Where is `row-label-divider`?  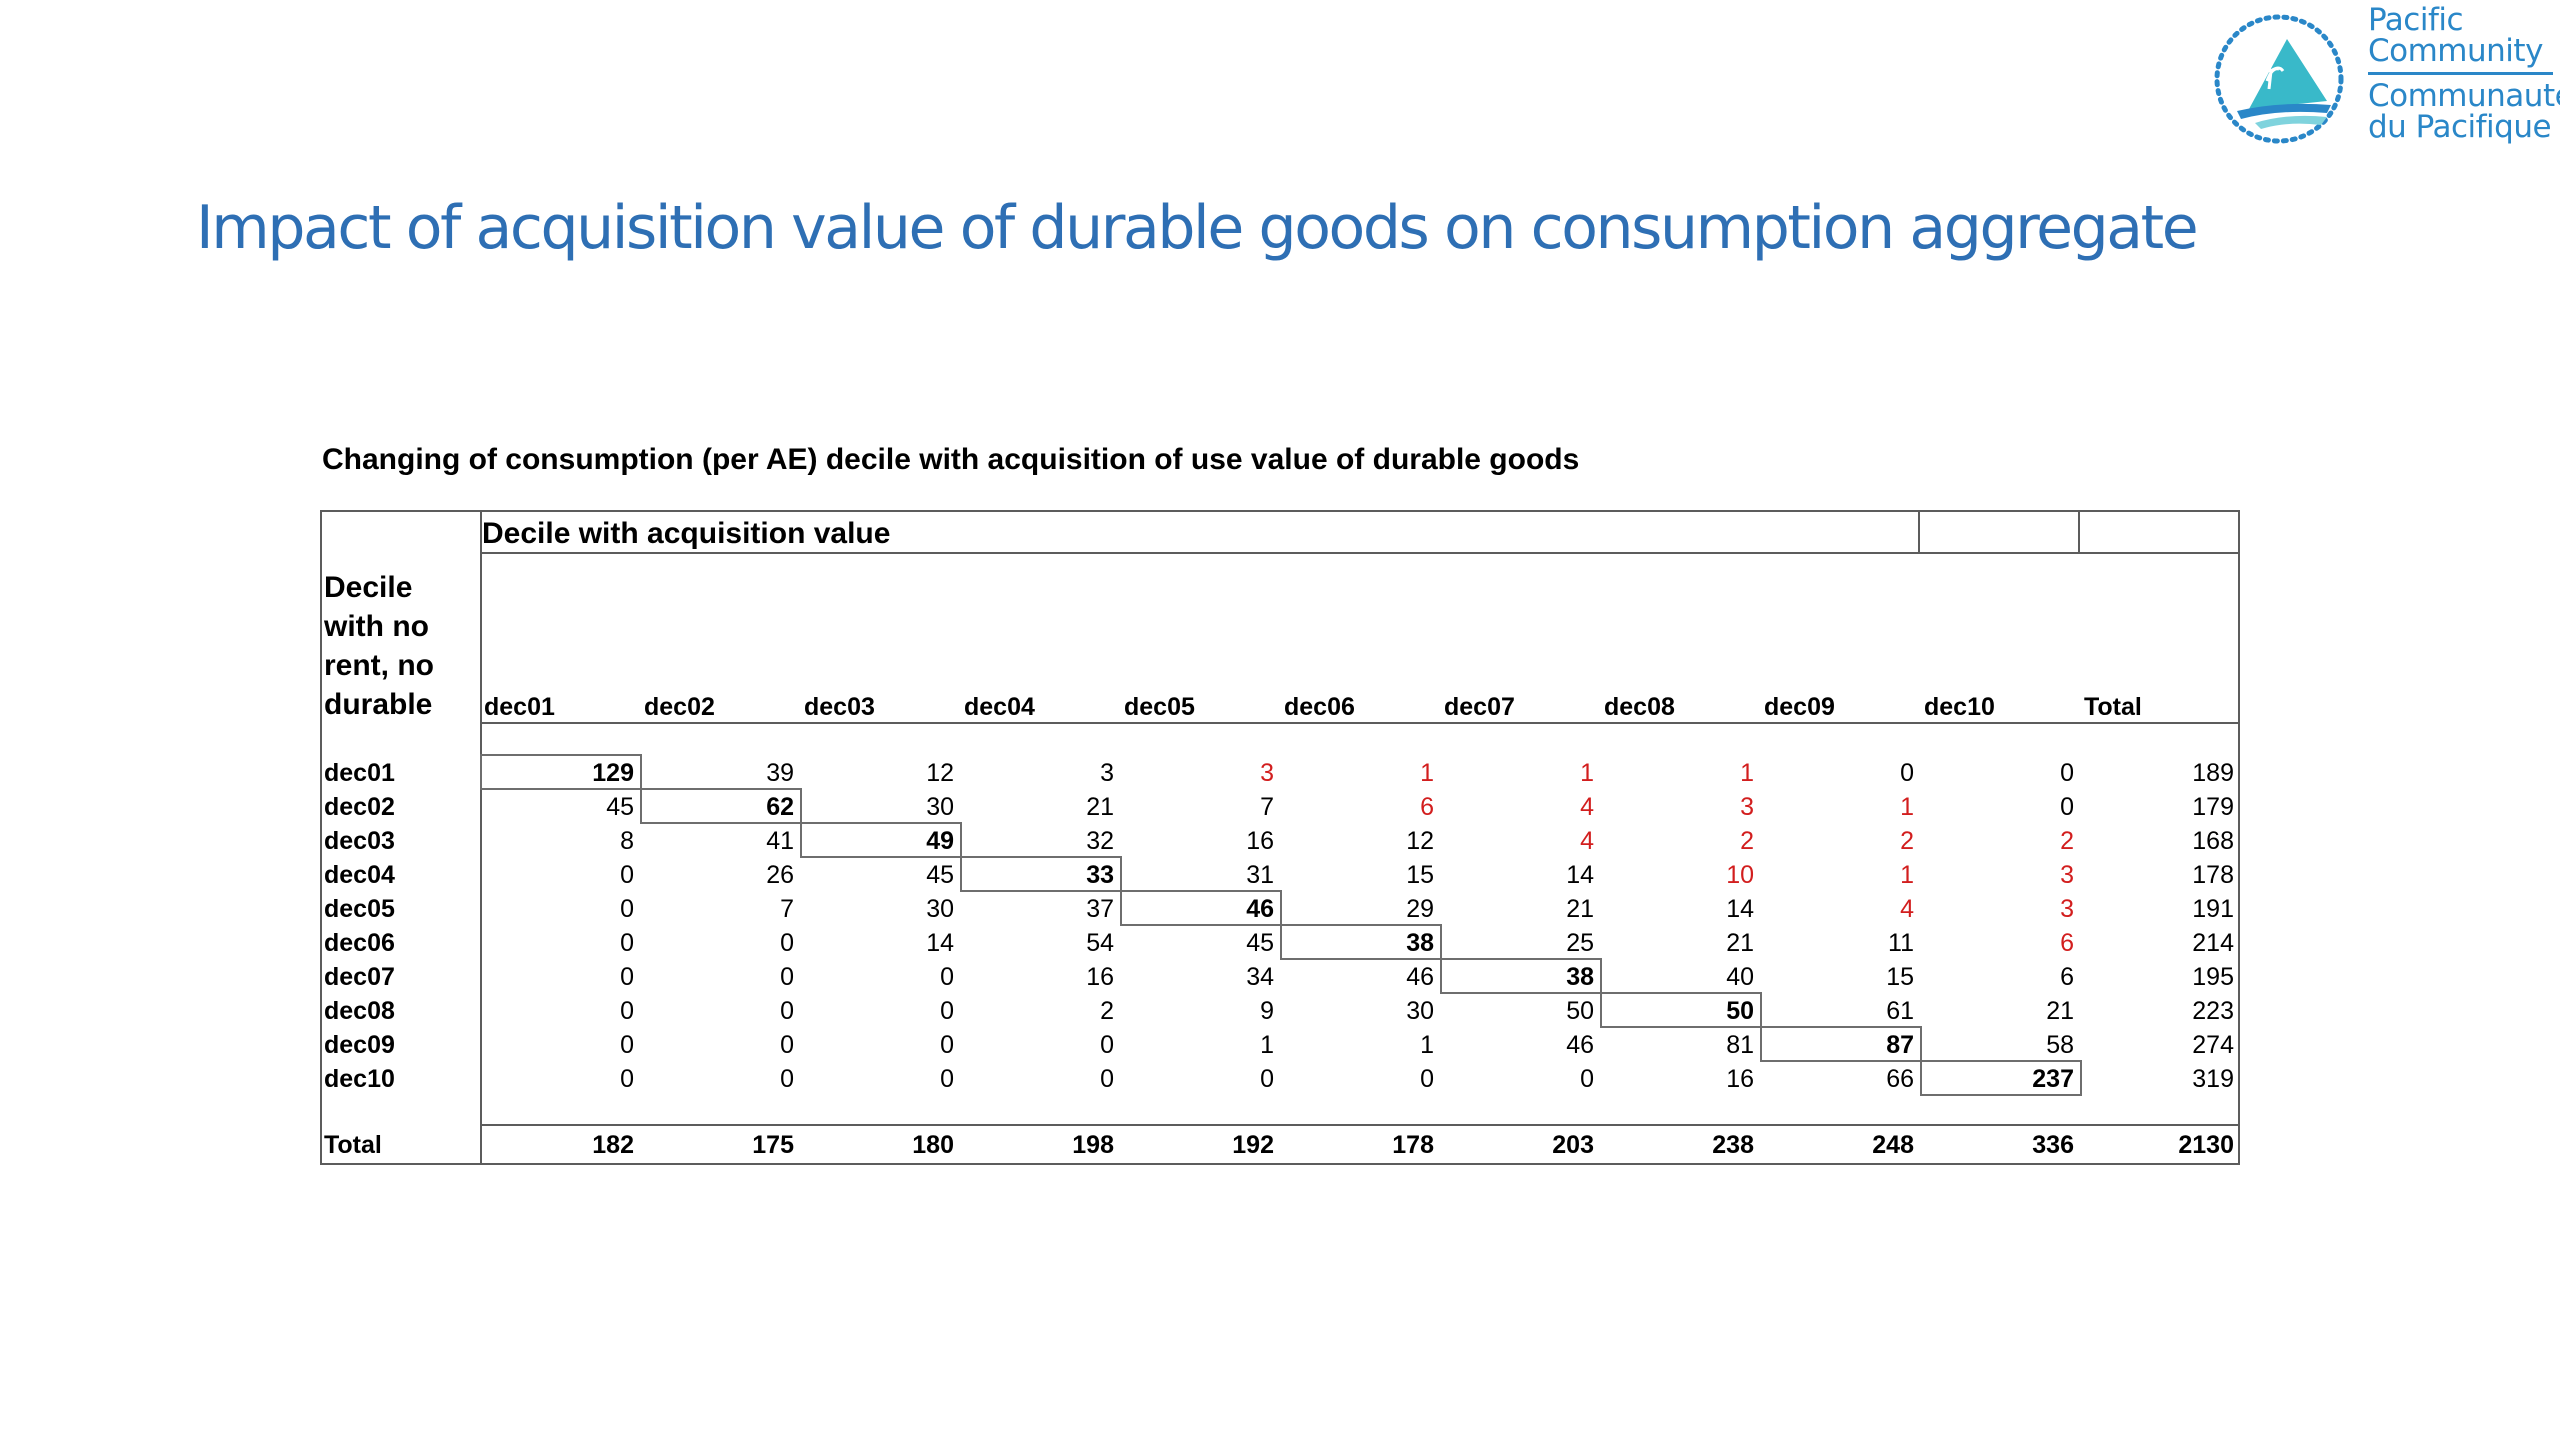 row-label-divider is located at coordinates (481, 837).